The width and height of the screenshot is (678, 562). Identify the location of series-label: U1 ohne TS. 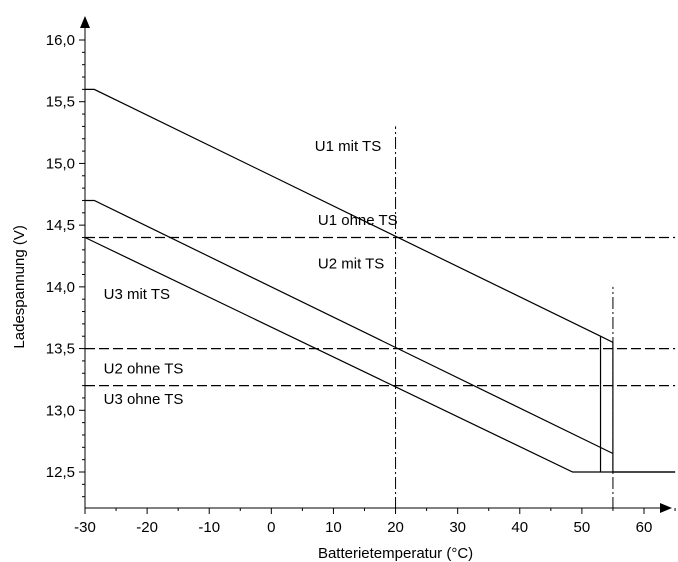
(358, 220).